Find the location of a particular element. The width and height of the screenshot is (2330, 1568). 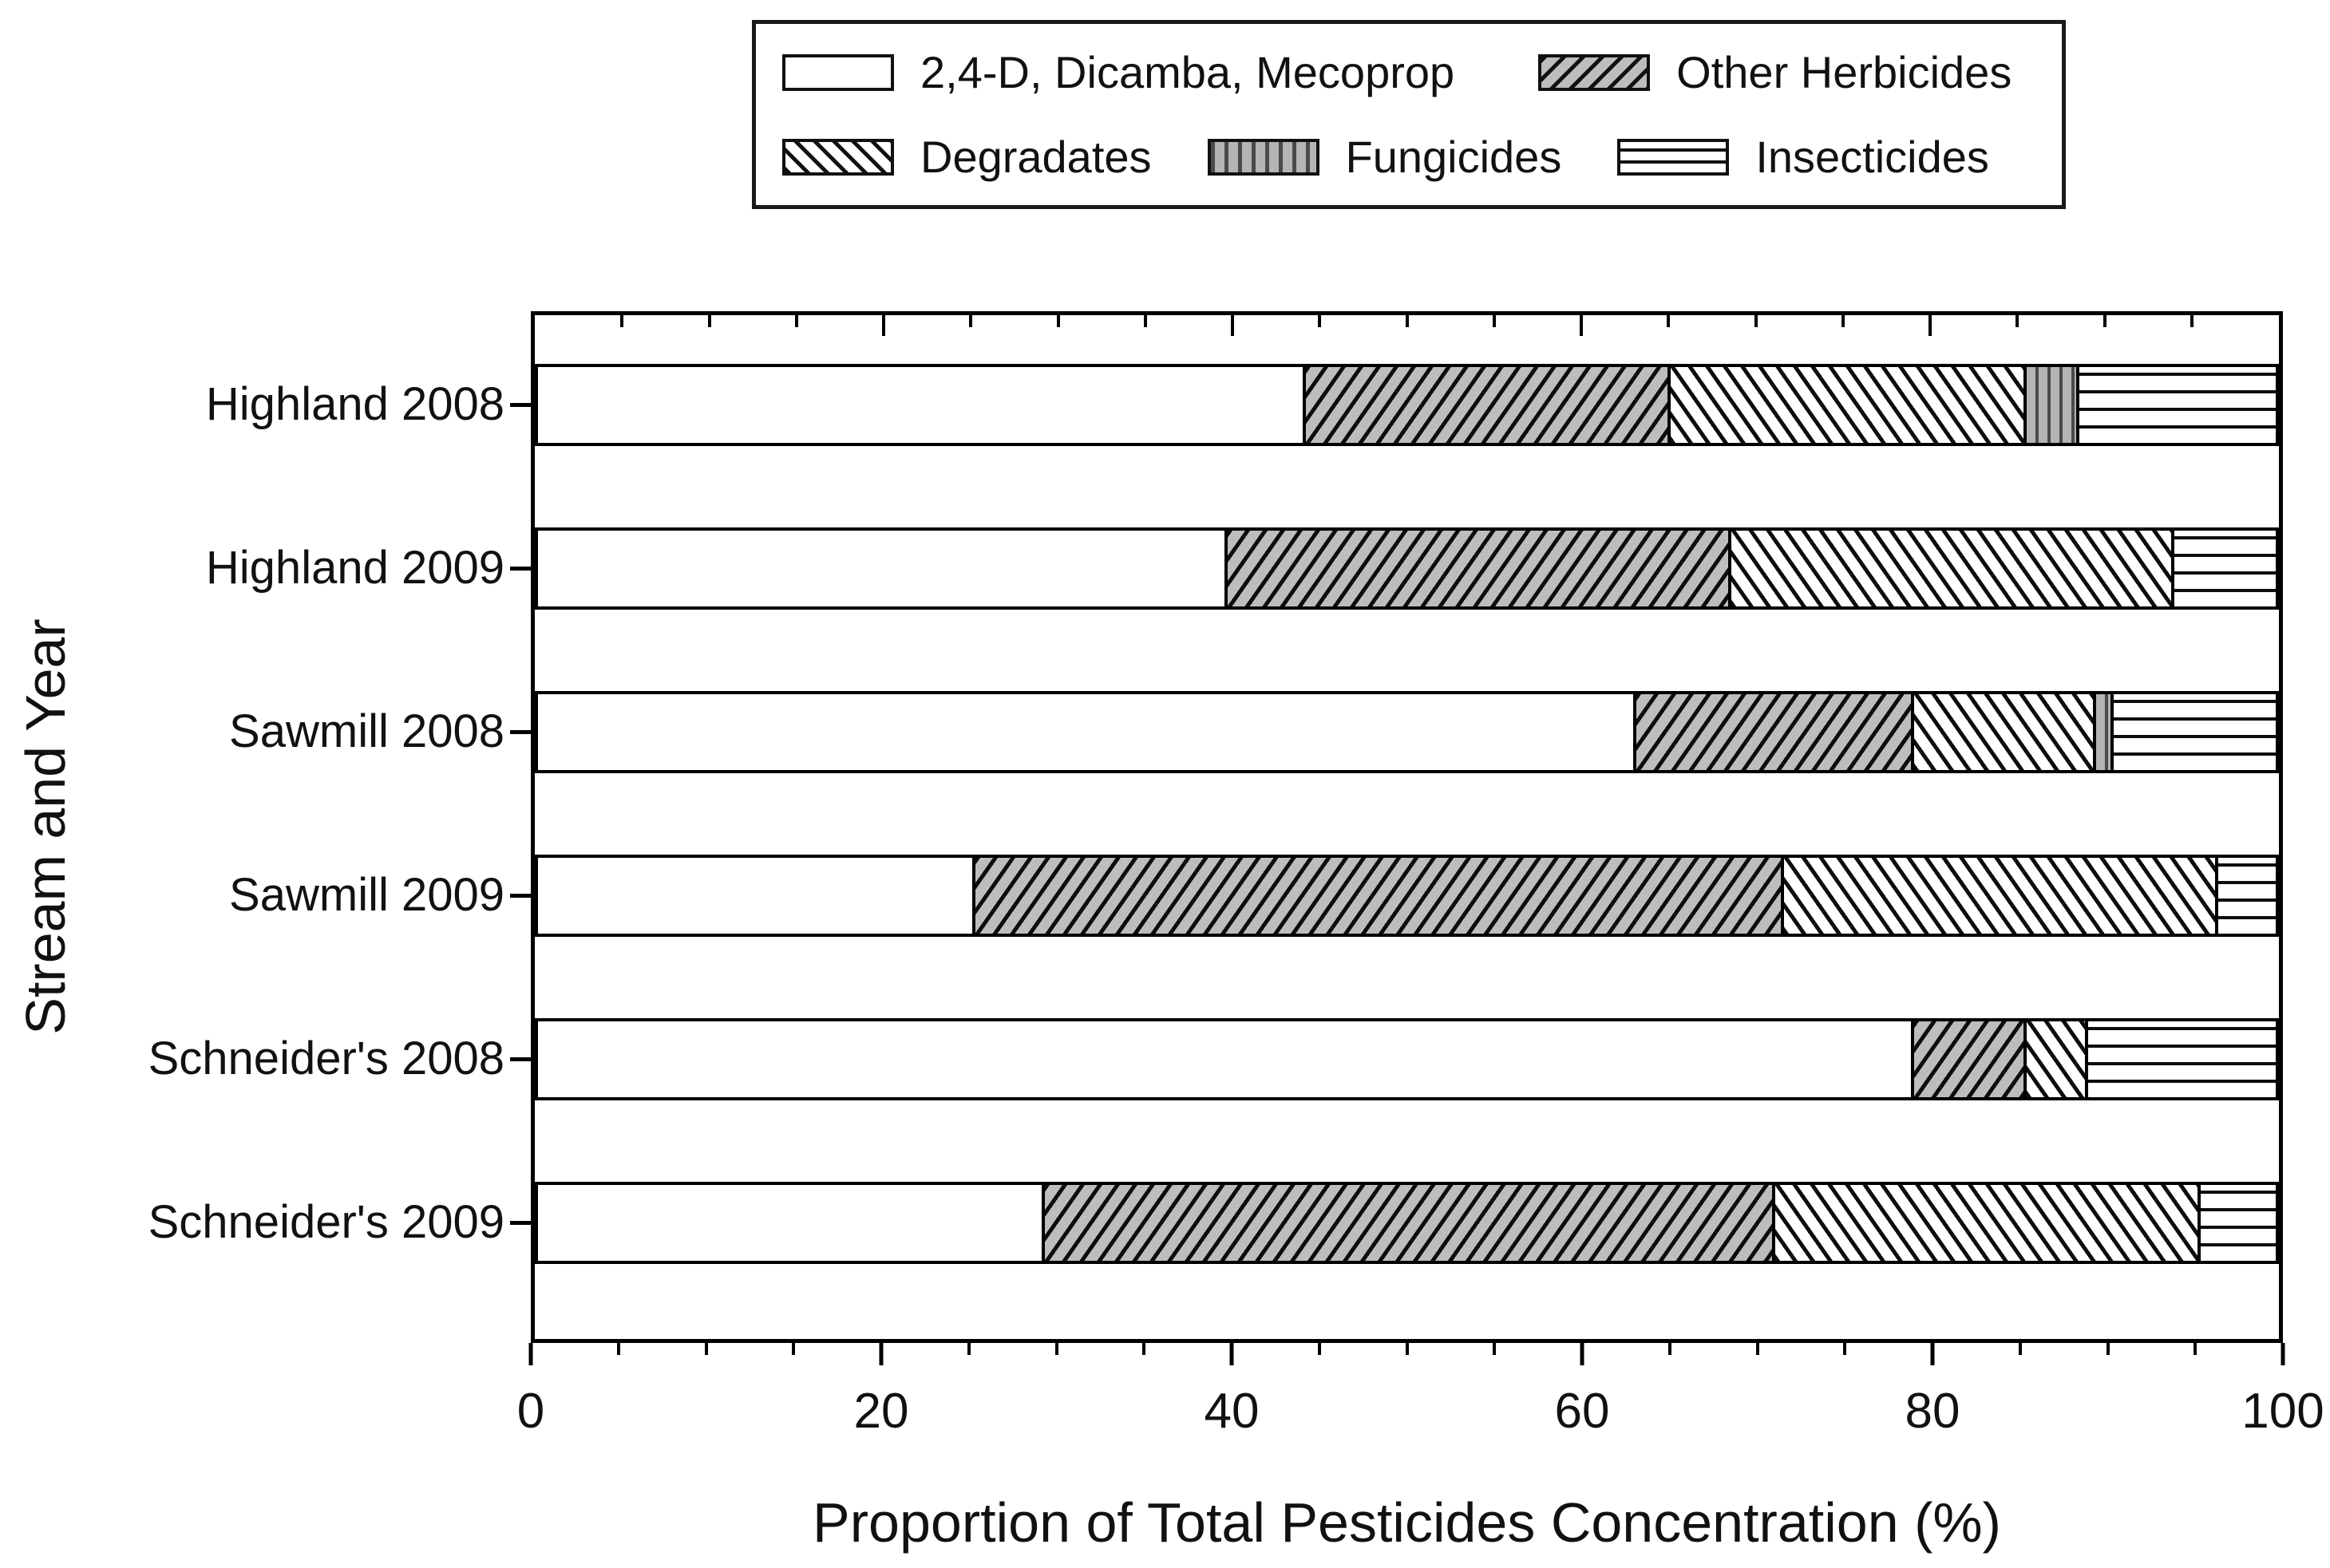

x-axis-tick-label: 40 is located at coordinates (1232, 1411).